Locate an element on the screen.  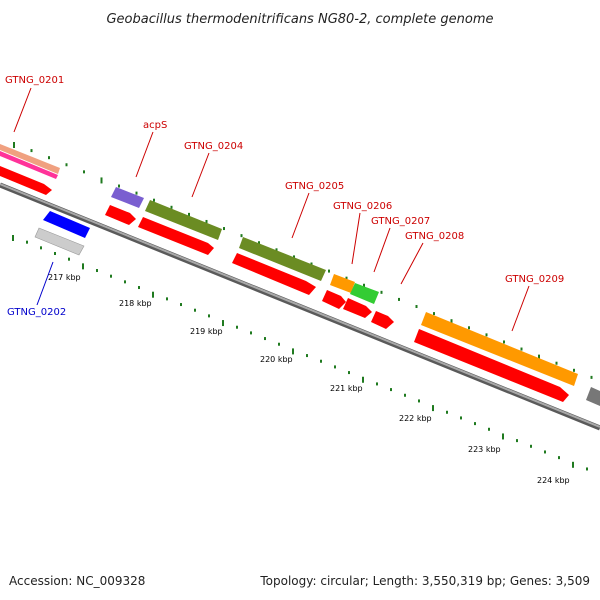
scale-label: 223 kbp is located at coordinates (484, 449).